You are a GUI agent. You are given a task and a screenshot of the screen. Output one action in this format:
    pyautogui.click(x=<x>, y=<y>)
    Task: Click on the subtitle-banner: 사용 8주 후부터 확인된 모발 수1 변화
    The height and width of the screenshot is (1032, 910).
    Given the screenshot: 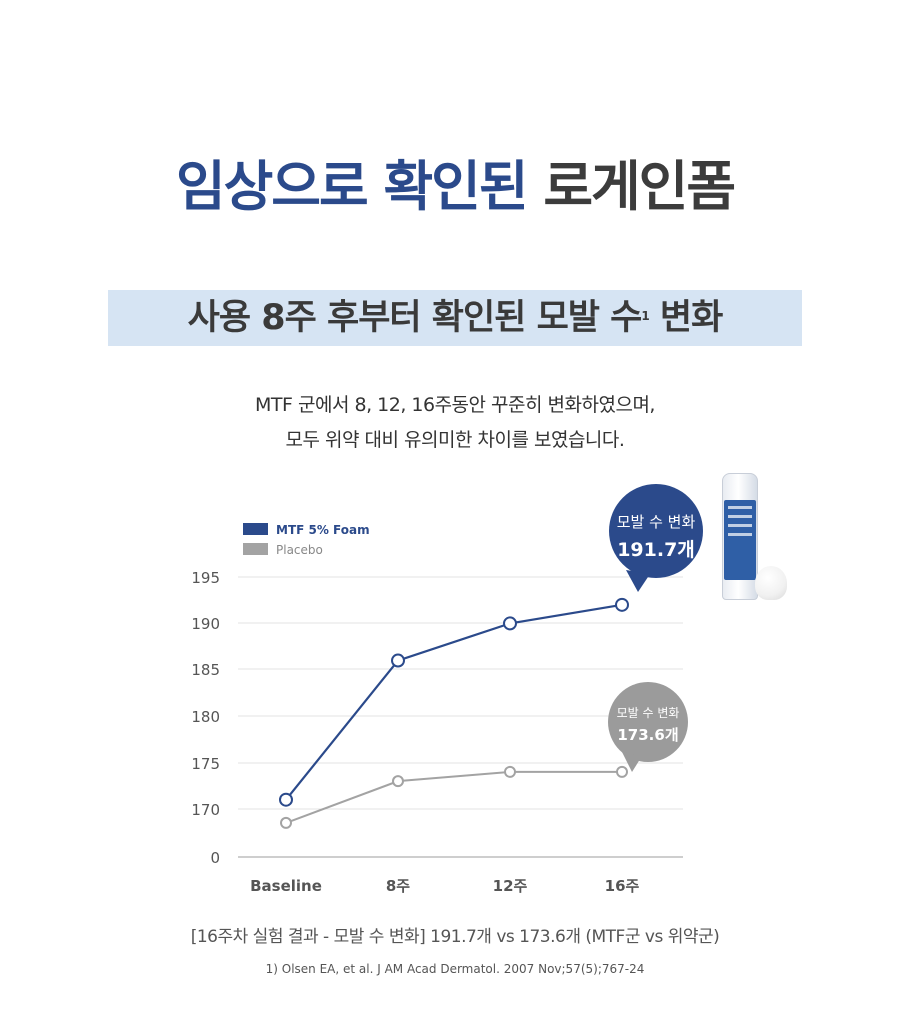 What is the action you would take?
    pyautogui.click(x=455, y=318)
    